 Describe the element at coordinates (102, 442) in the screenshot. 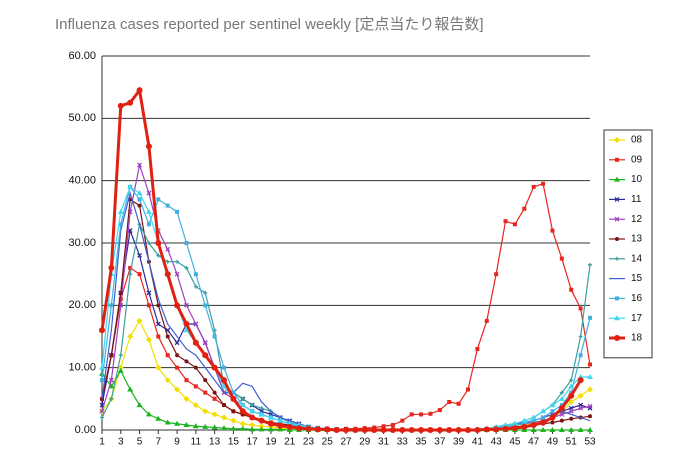

I see `x-tick-label: 1` at that location.